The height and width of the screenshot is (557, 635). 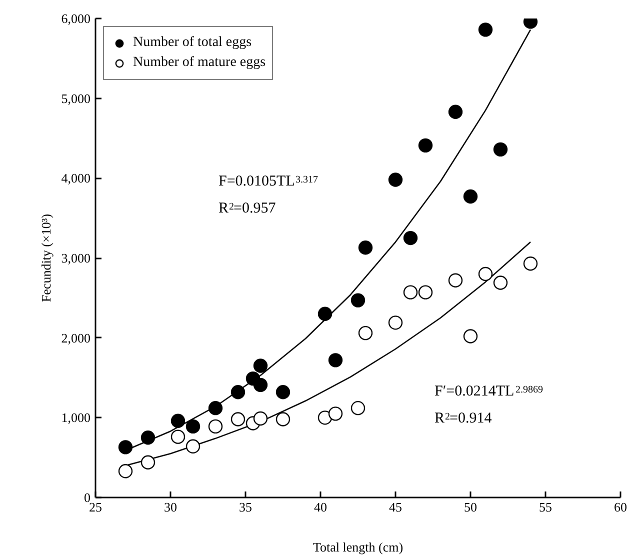 I want to click on y-tick-label: 4,000, so click(x=75, y=178).